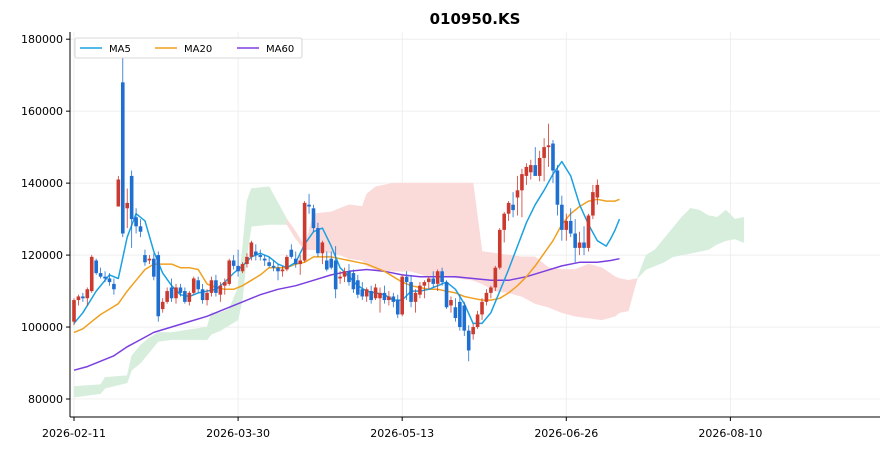 This screenshot has width=891, height=455. Describe the element at coordinates (188, 48) in the screenshot. I see `legend: MA5 MA20 MA60` at that location.